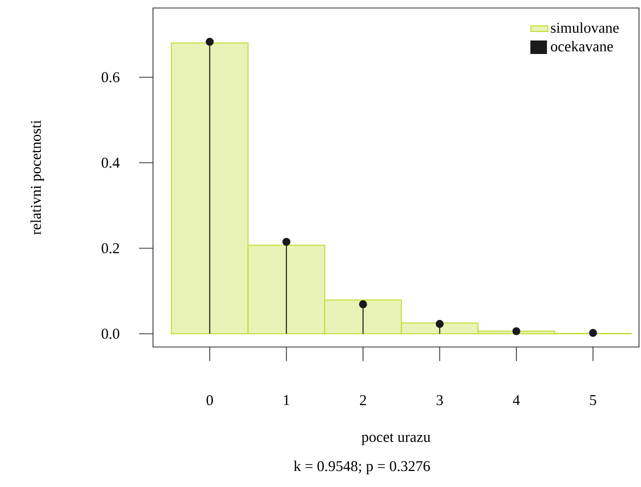 The image size is (641, 487). I want to click on x-axis-title: pocet urazu, so click(396, 439).